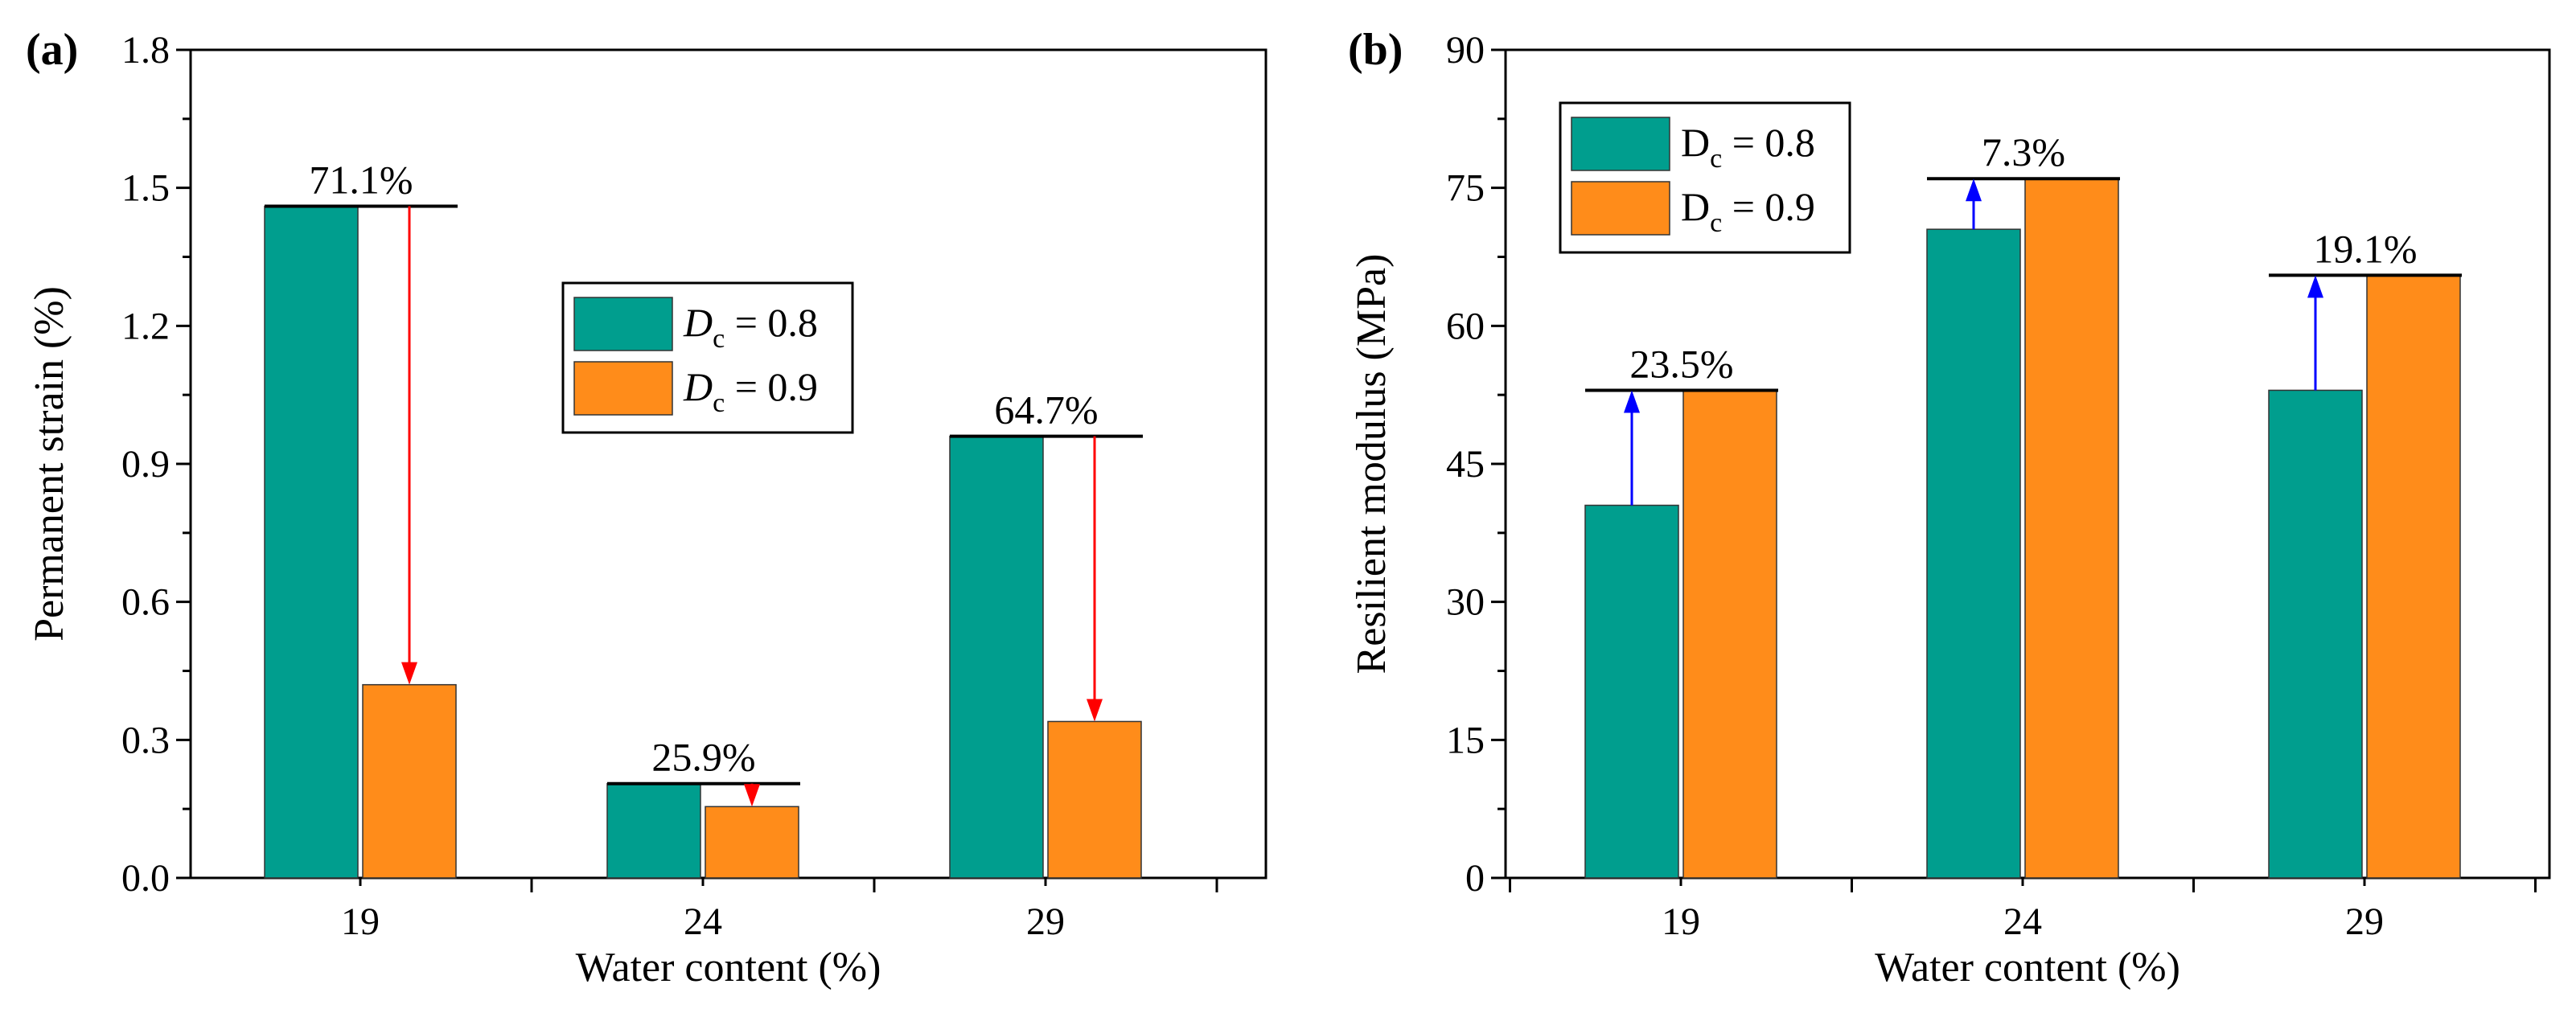 This screenshot has height=1017, width=2576. I want to click on y-tick-label: 0, so click(1475, 878).